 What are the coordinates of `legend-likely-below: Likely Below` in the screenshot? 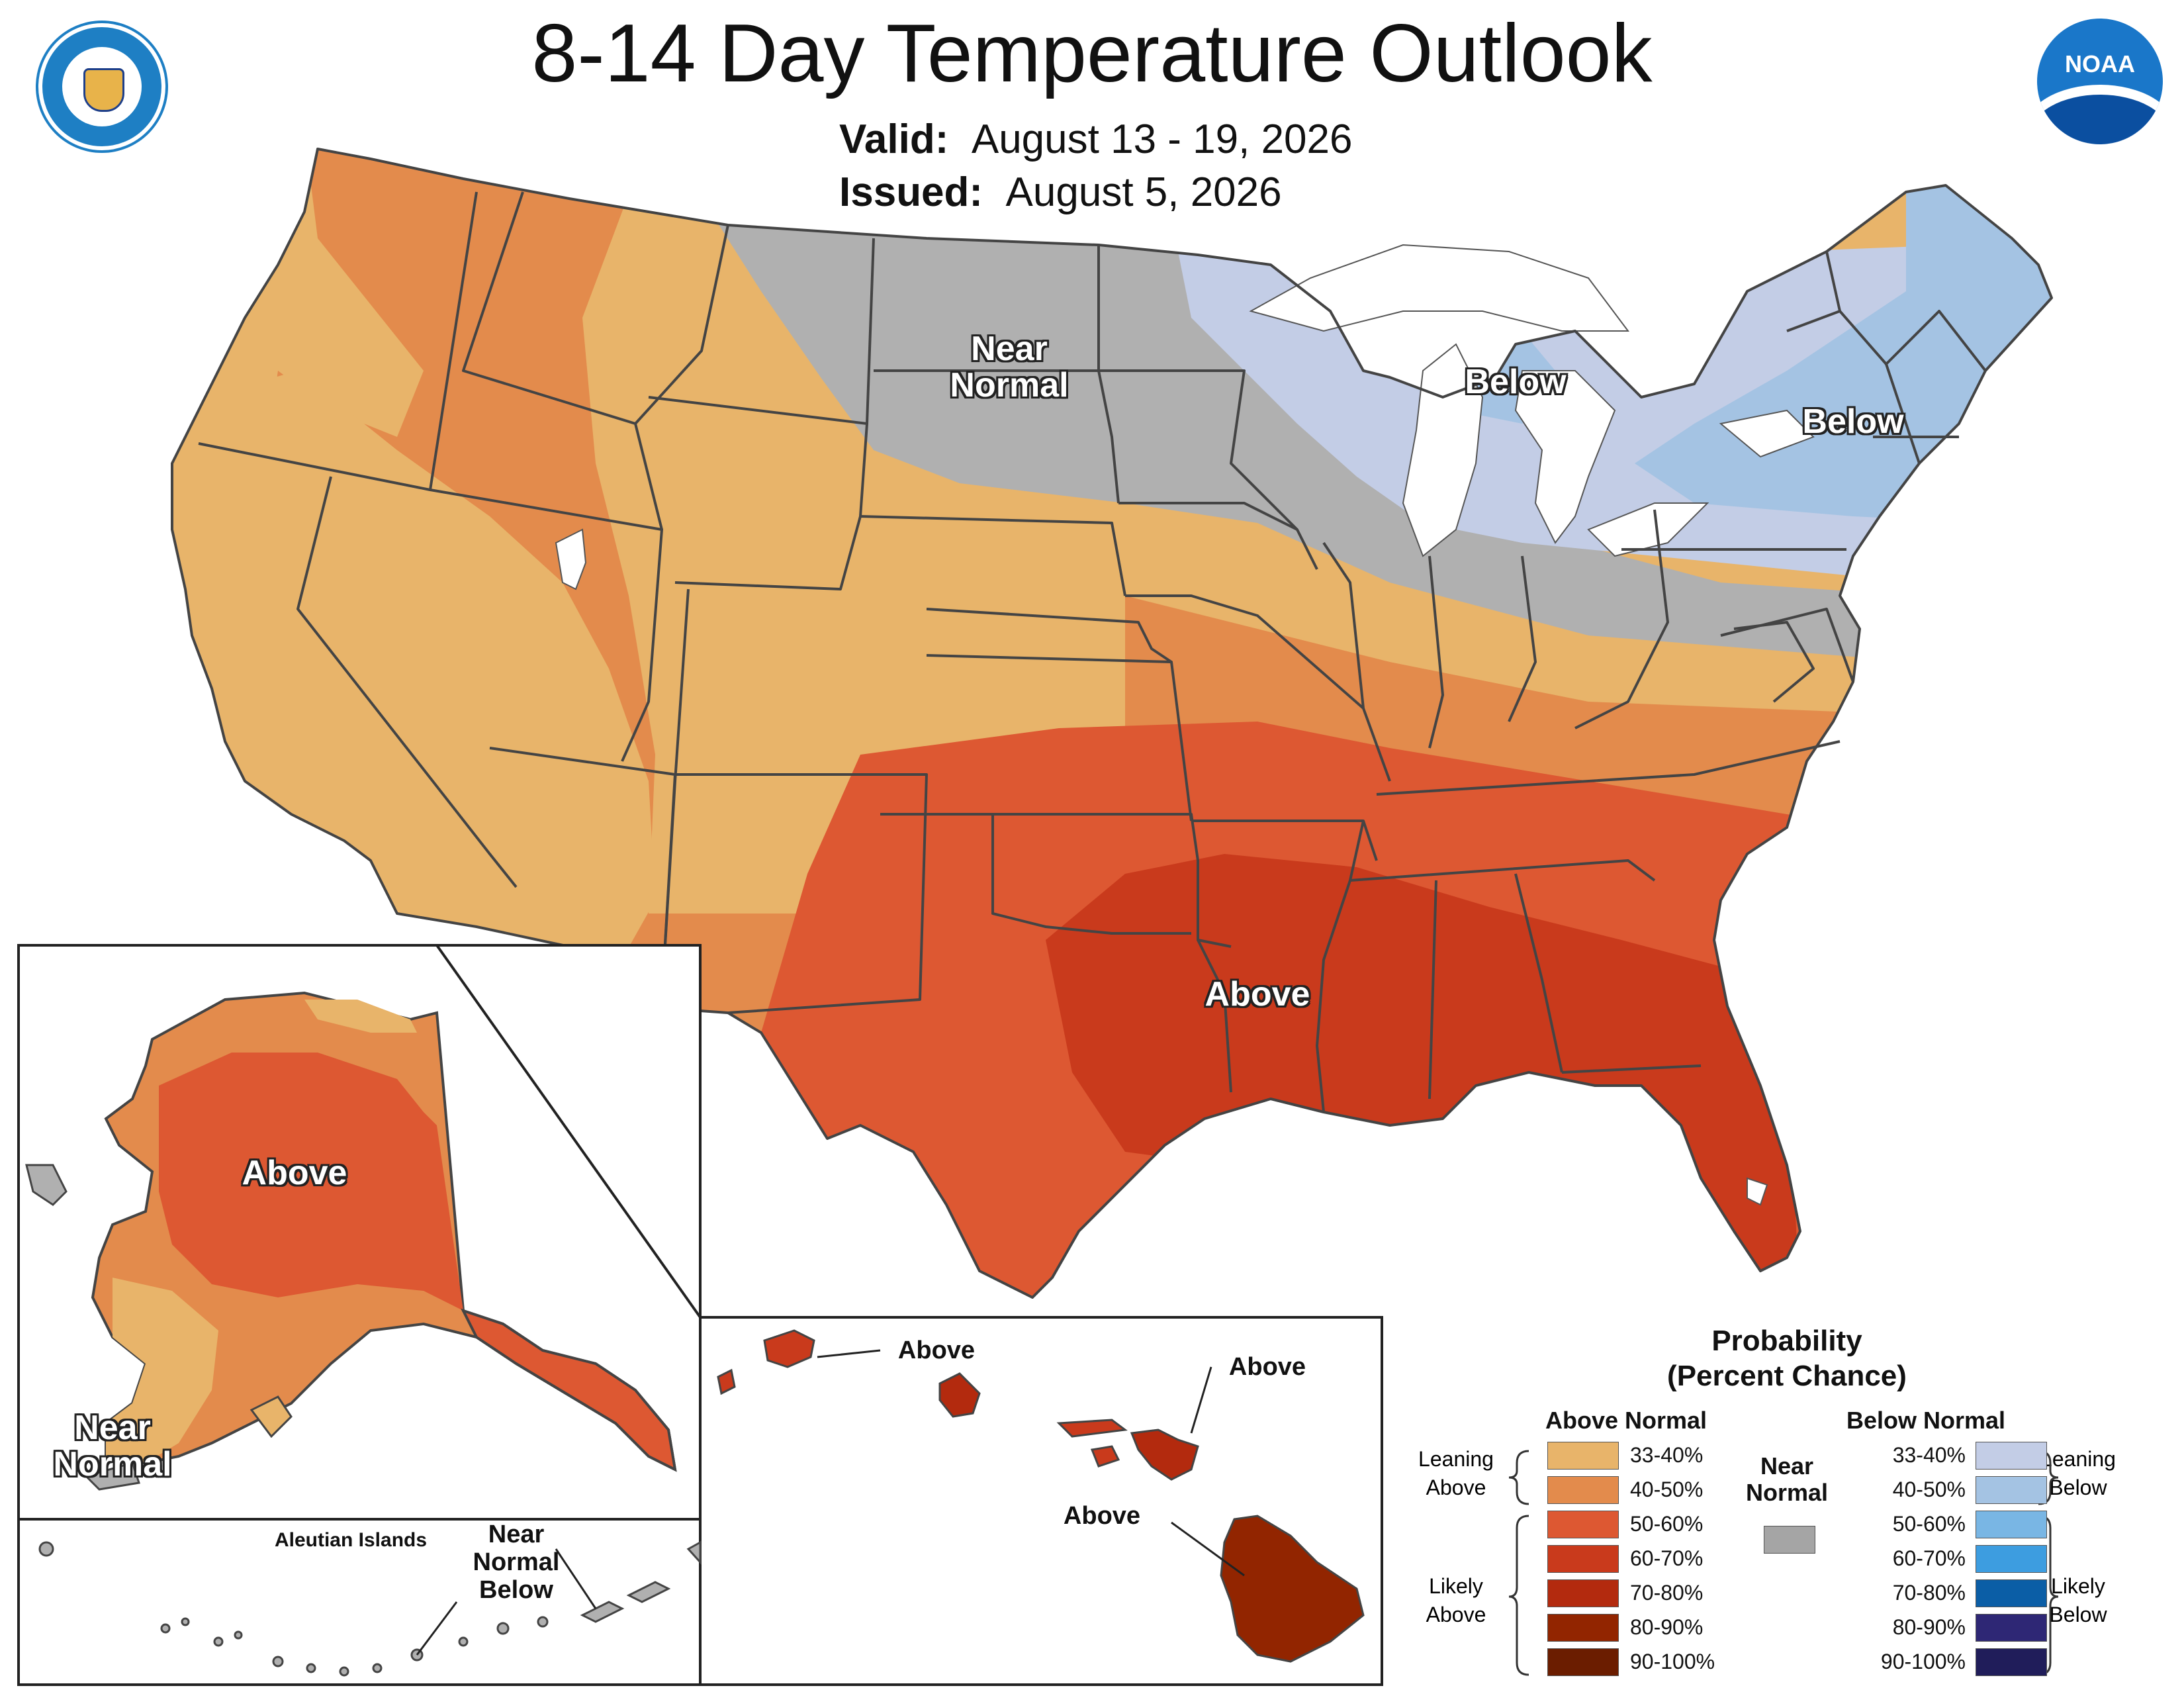 It's located at (2078, 1600).